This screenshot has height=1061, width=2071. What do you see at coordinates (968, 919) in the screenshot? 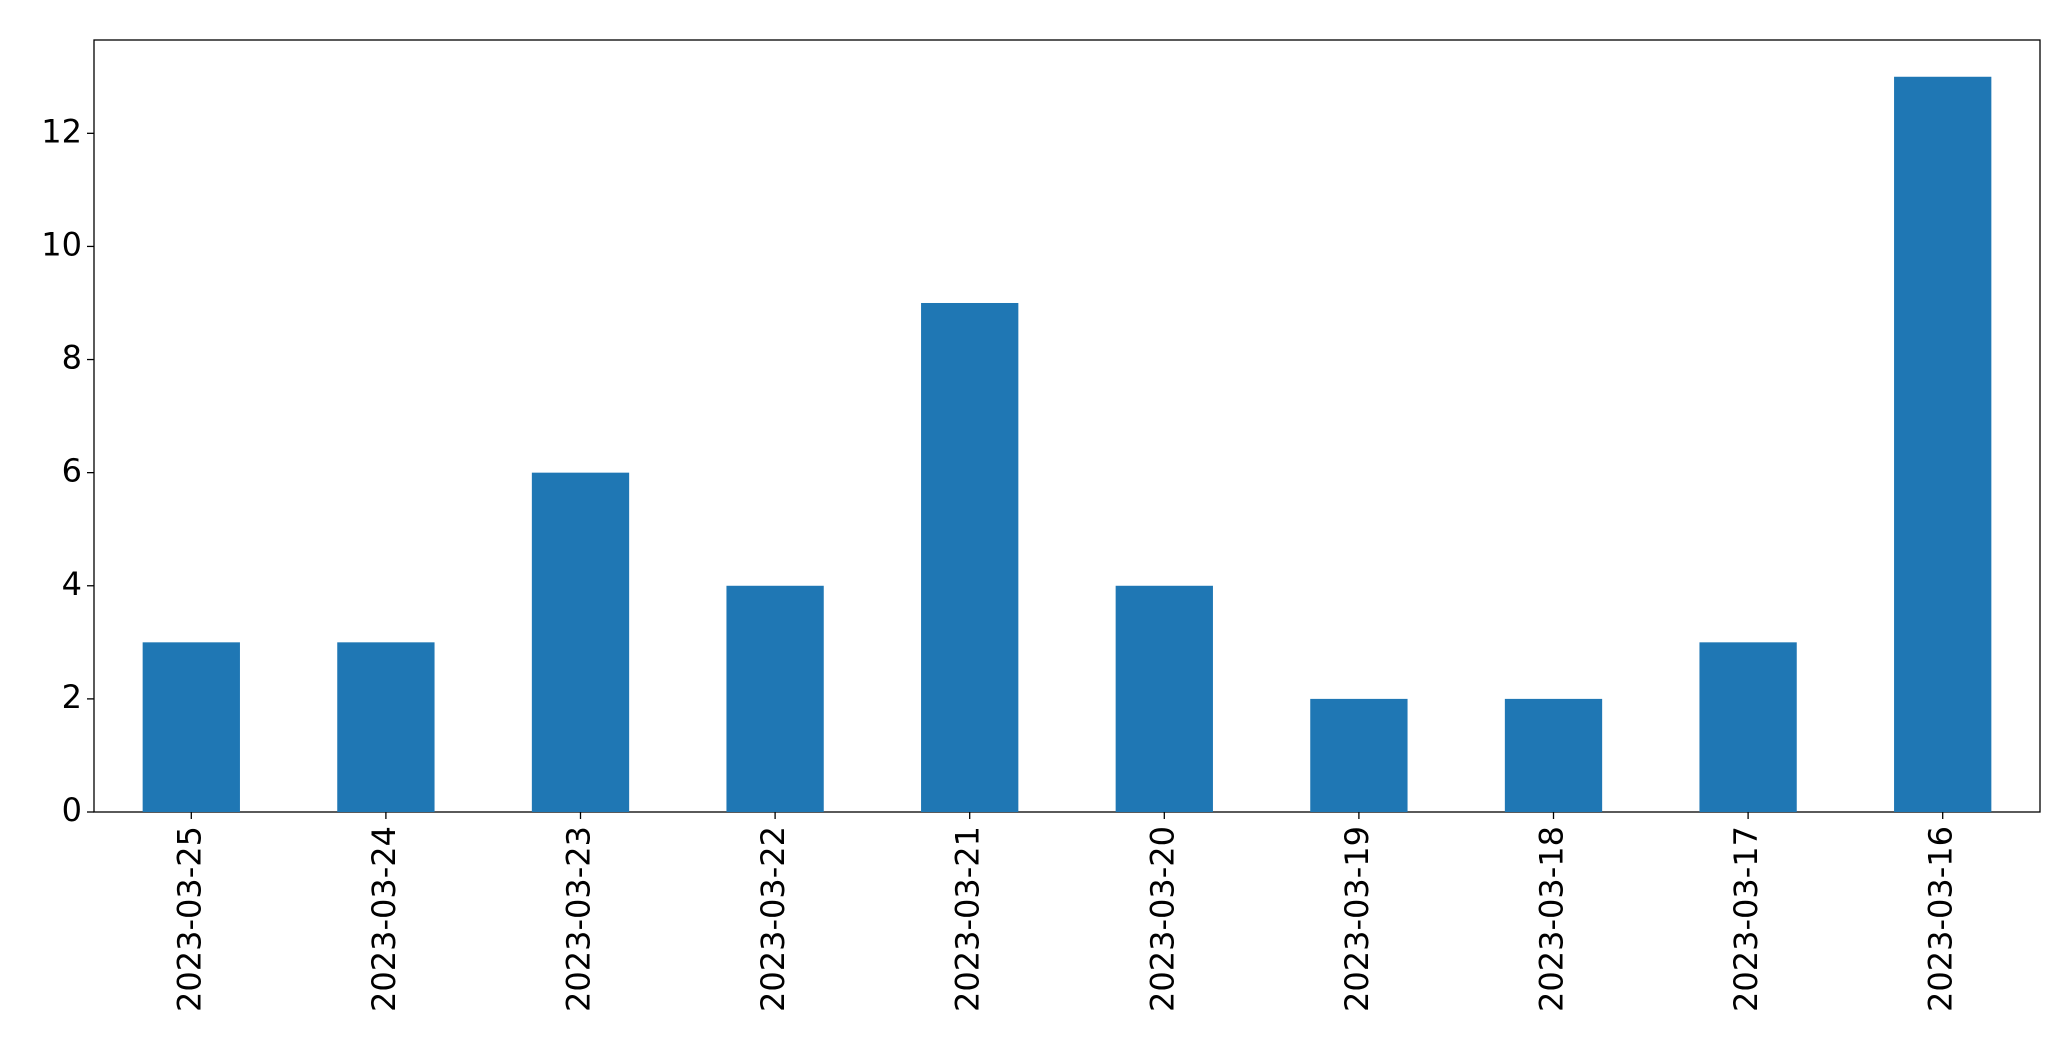
I see `x-tick-label: 2023-03-21` at bounding box center [968, 919].